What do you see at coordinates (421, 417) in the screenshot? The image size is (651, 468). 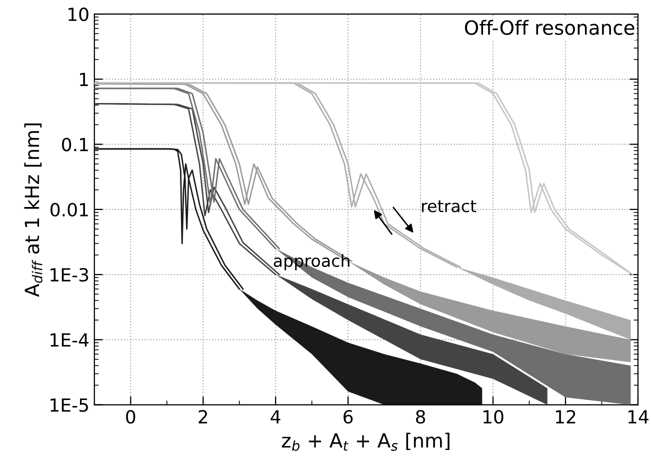 I see `x-tick-label: 8` at bounding box center [421, 417].